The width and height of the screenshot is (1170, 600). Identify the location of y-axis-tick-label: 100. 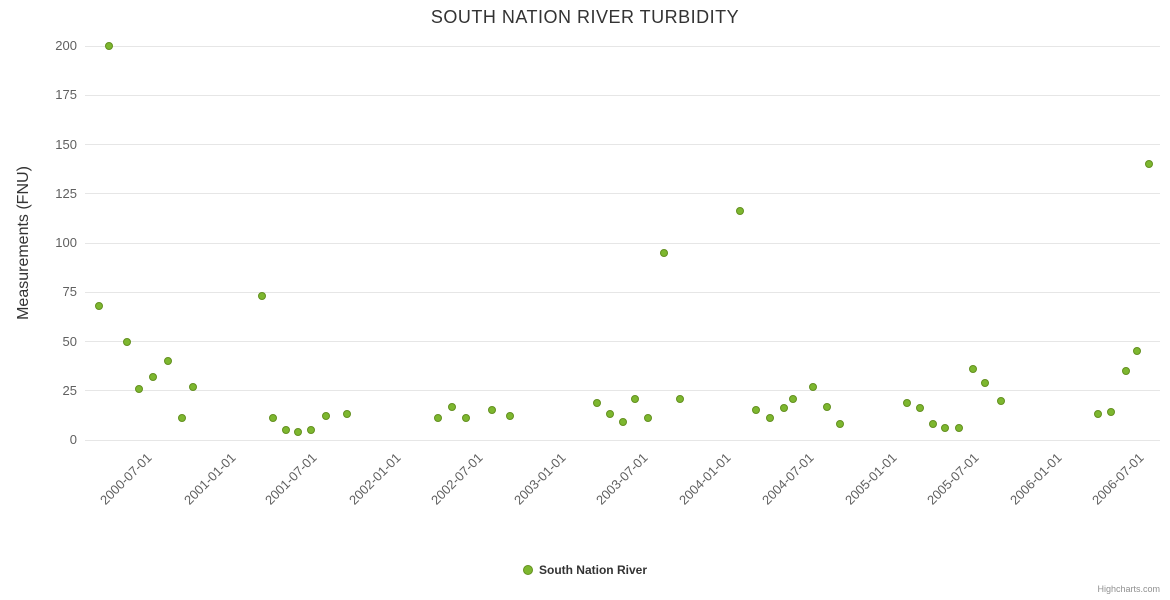
(66, 242).